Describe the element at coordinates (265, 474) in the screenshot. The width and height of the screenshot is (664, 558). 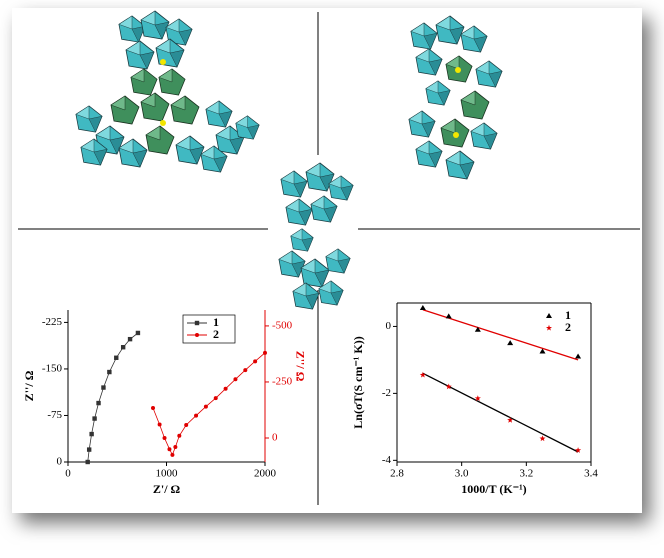
I see `x-tick-label: 2000` at that location.